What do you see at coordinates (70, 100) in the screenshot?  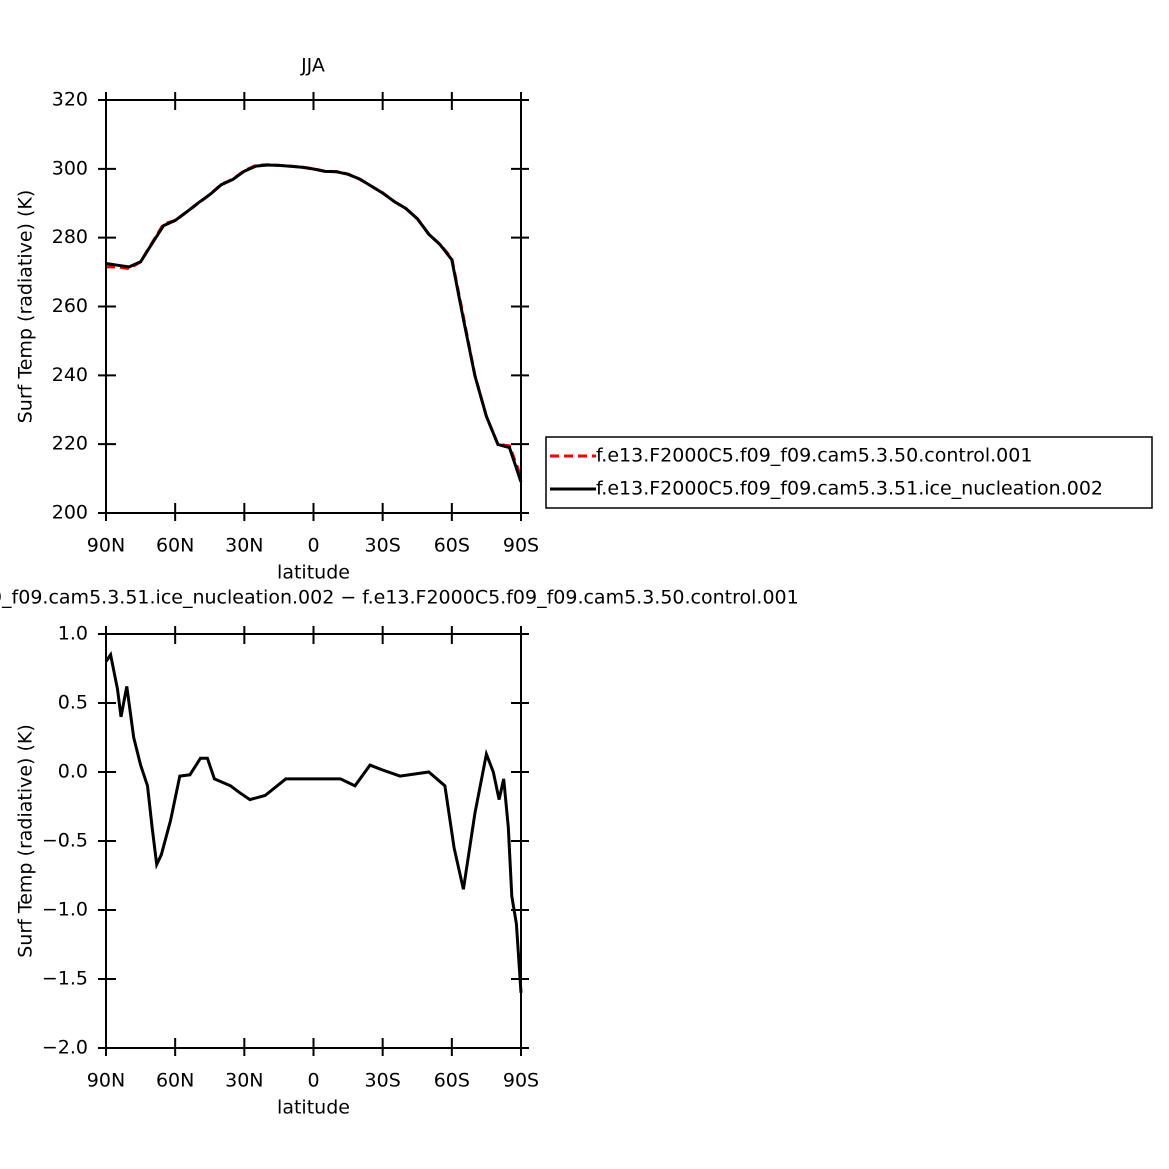 I see `y-tick-label: 320` at bounding box center [70, 100].